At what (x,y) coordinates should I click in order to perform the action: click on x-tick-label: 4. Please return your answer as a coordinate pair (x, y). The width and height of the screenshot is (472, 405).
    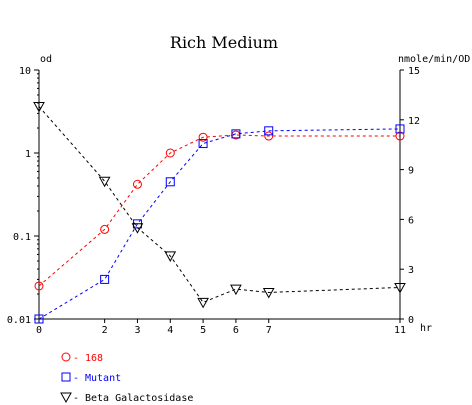
    Looking at the image, I should click on (170, 330).